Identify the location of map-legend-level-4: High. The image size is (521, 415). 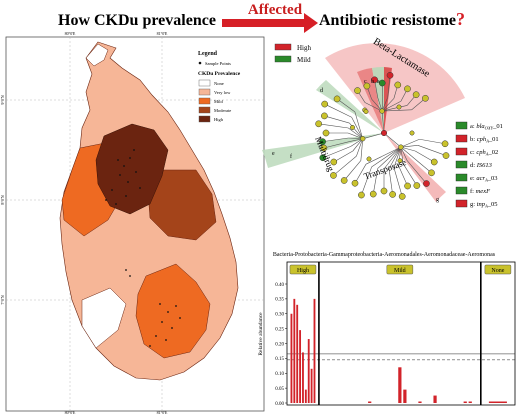
(219, 119).